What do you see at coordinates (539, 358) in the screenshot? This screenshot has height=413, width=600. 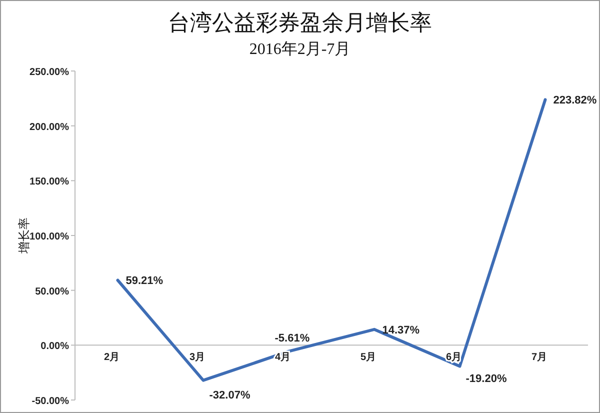 I see `x-tick-label: 7月` at bounding box center [539, 358].